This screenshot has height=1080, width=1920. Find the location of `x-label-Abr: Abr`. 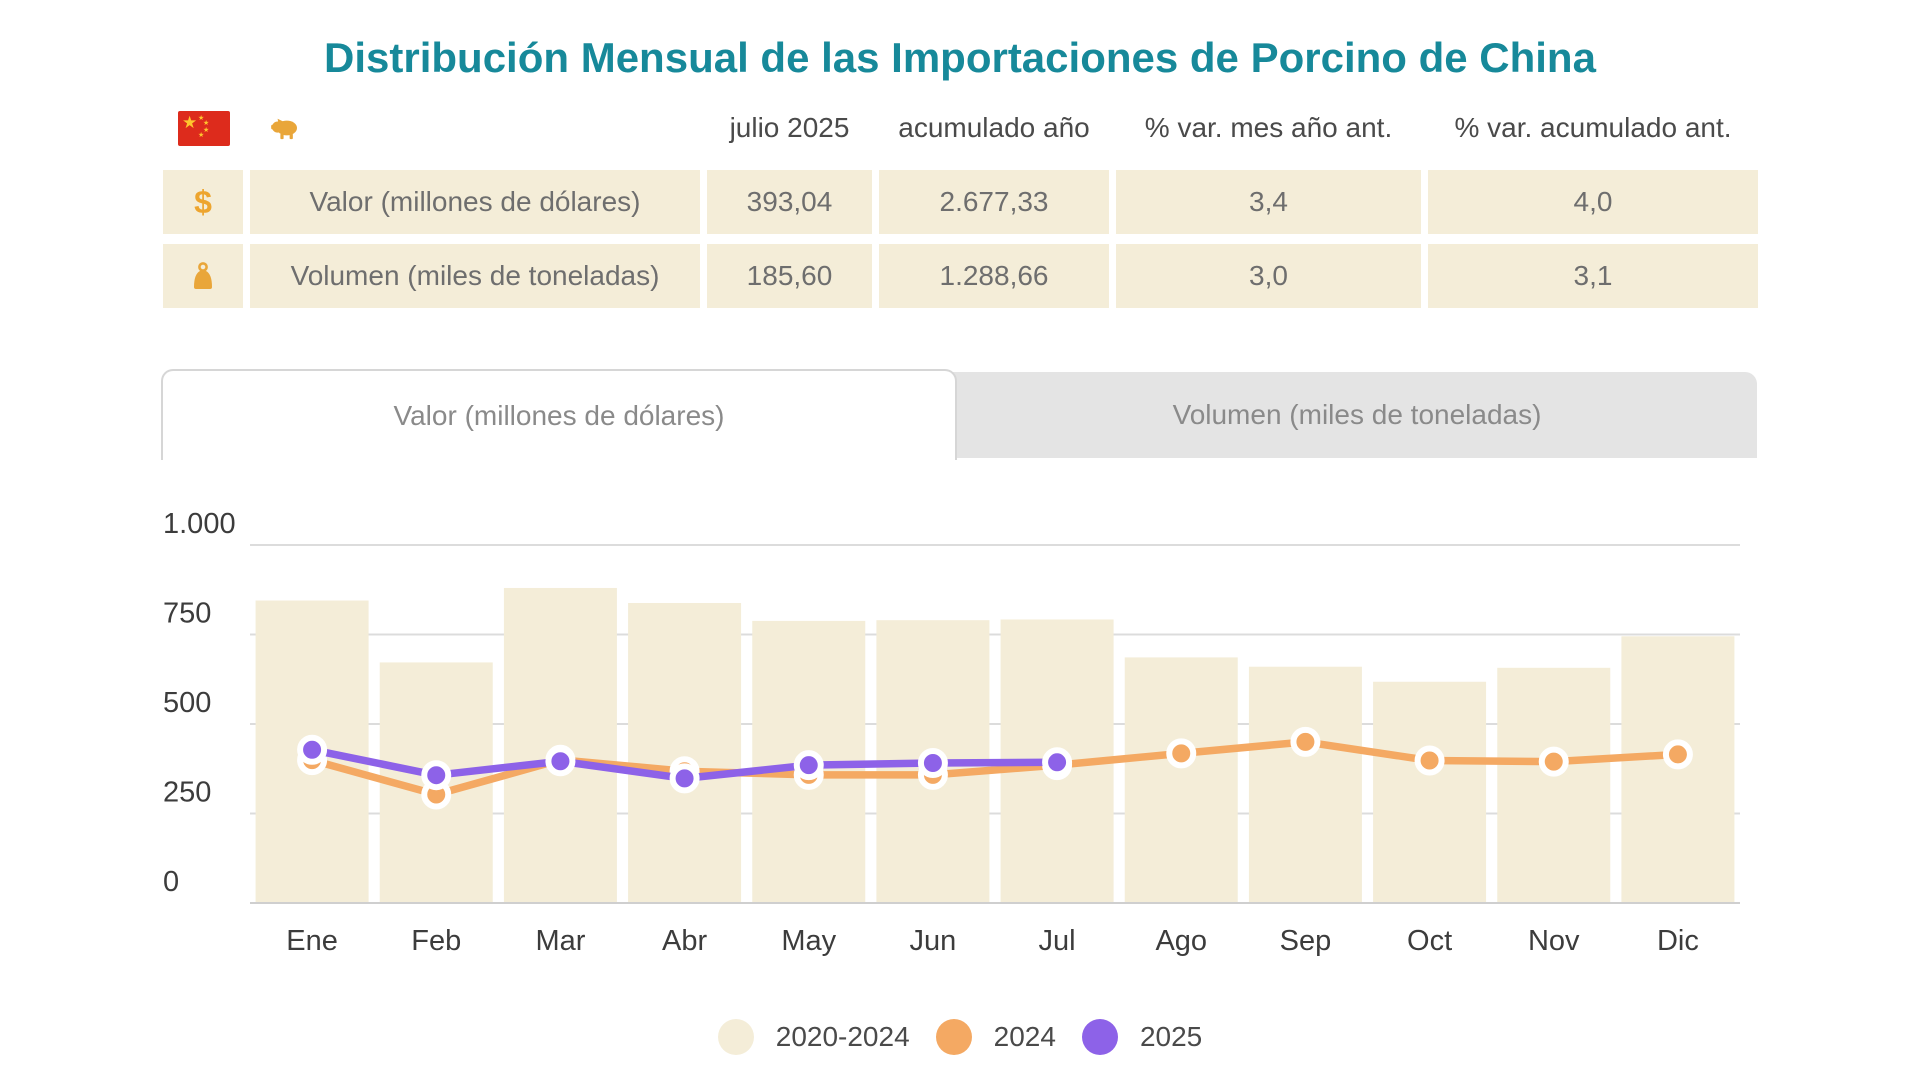

x-label-Abr: Abr is located at coordinates (684, 941).